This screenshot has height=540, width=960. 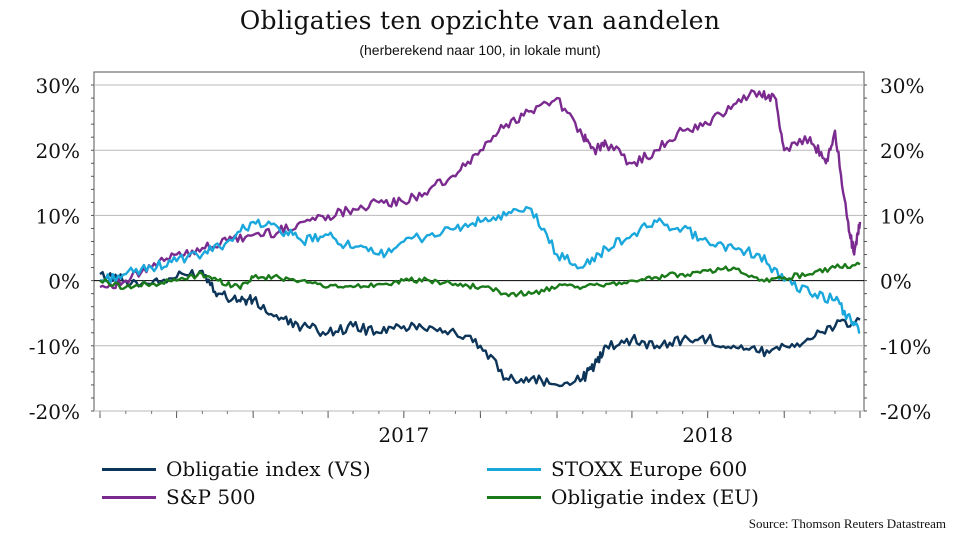 I want to click on y-tick-label-left: 0%, so click(x=64, y=282).